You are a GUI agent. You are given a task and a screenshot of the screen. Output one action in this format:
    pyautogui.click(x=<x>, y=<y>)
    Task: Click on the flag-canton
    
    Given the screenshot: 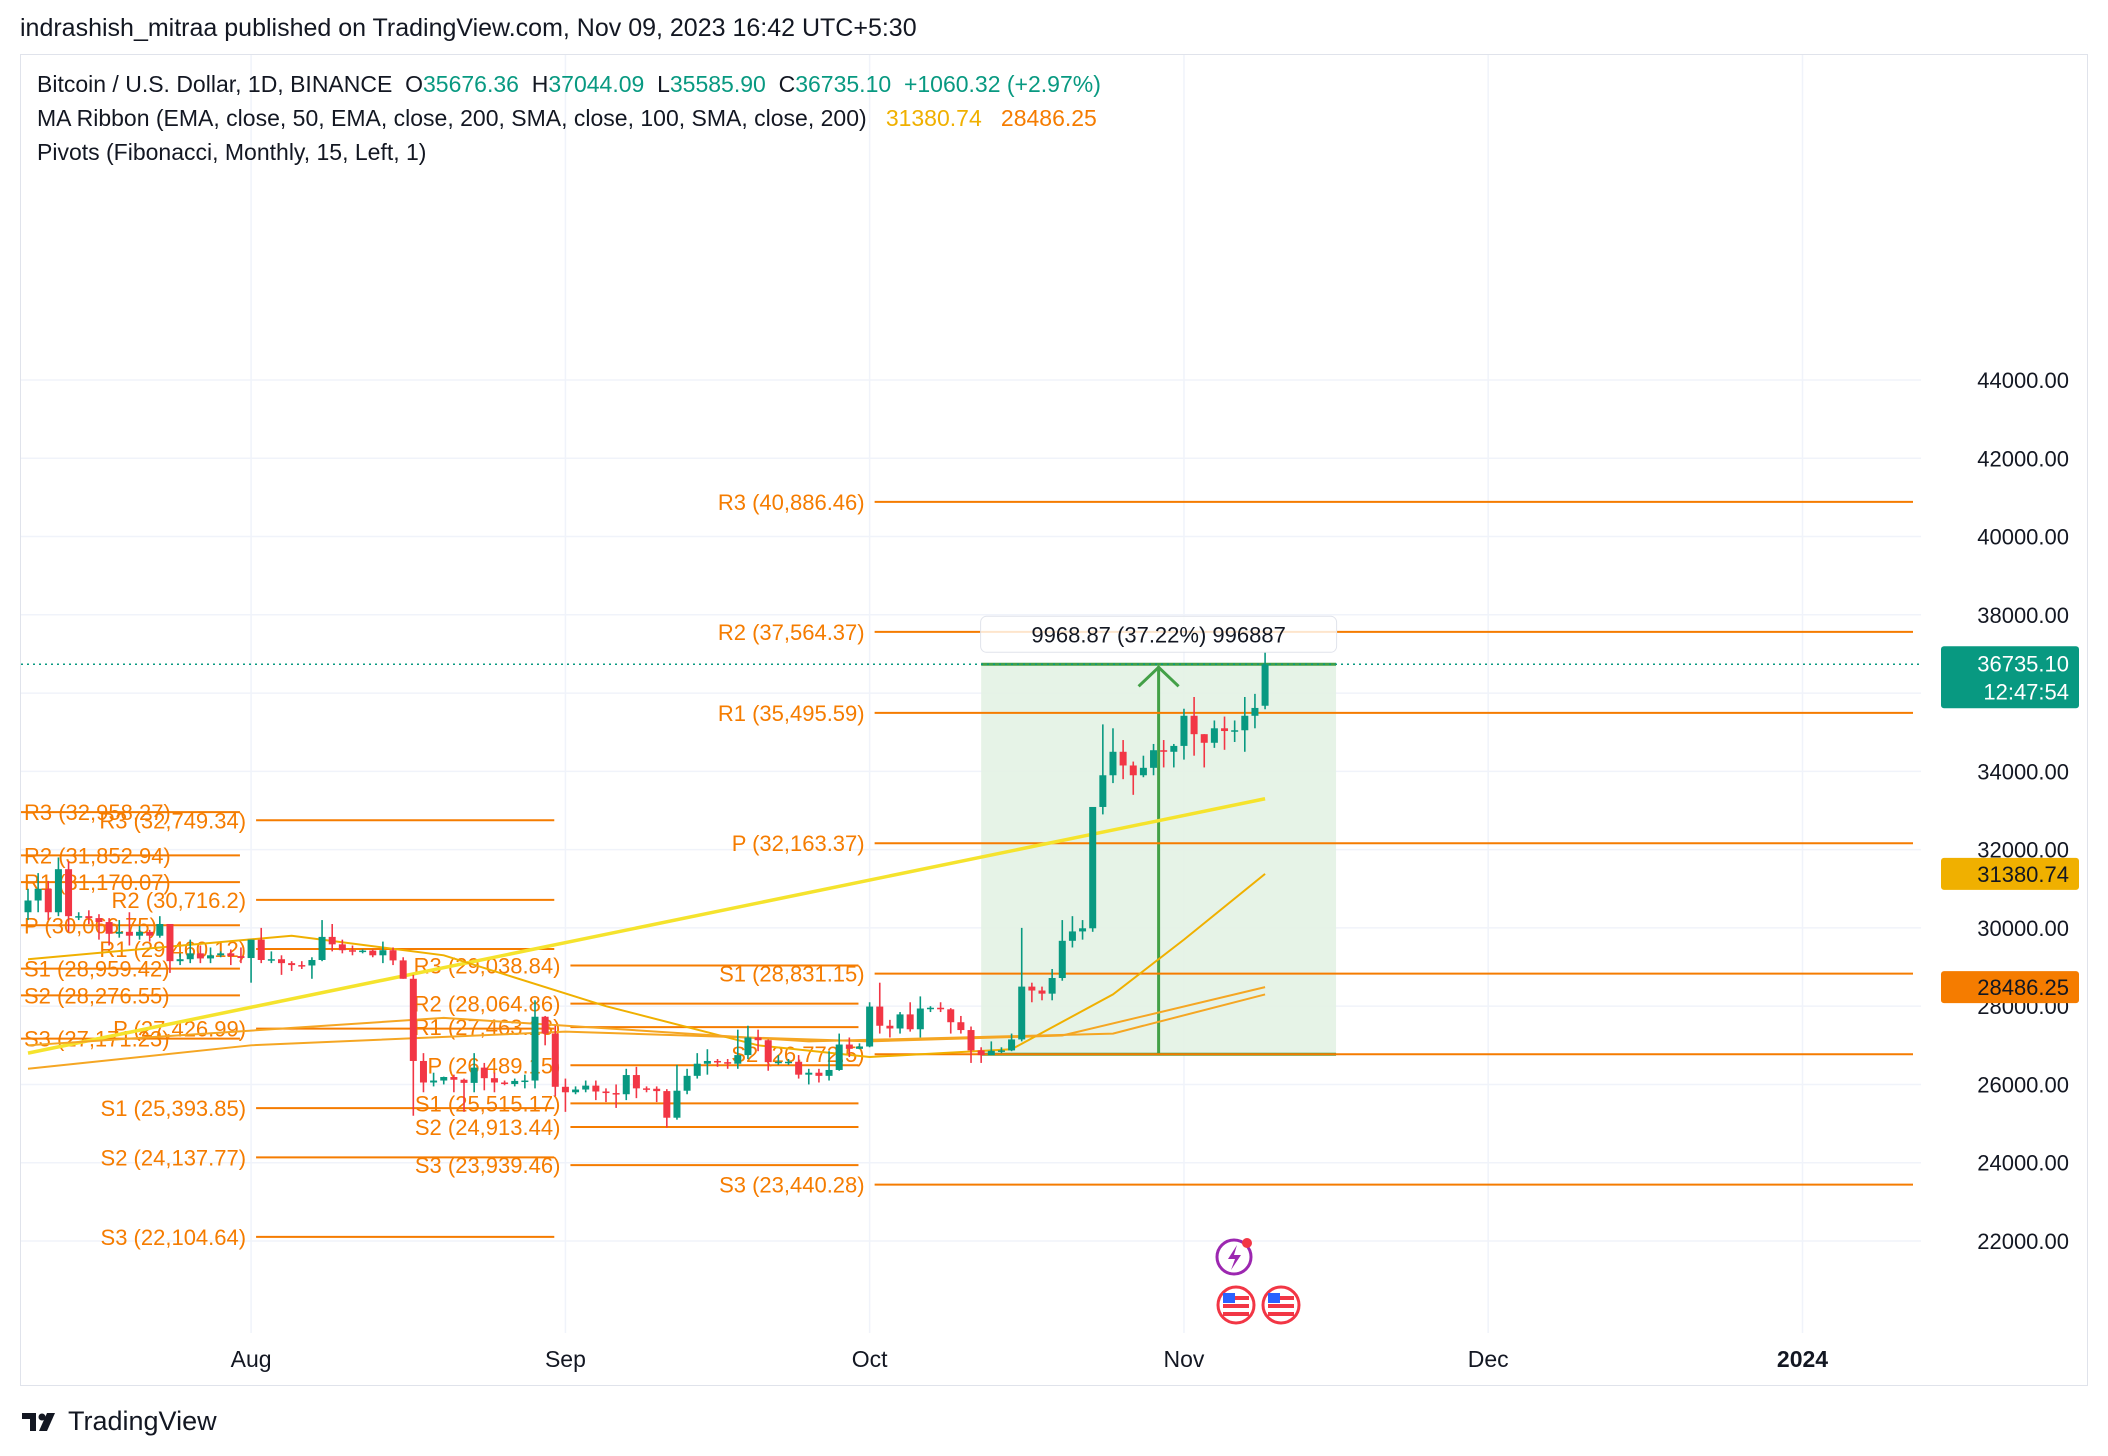 What is the action you would take?
    pyautogui.click(x=1274, y=1298)
    